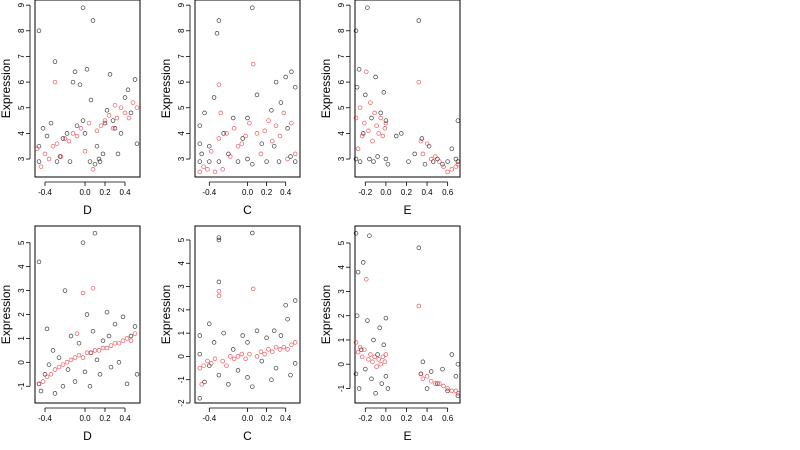  What do you see at coordinates (181, 158) in the screenshot?
I see `y-tick-label: 3` at bounding box center [181, 158].